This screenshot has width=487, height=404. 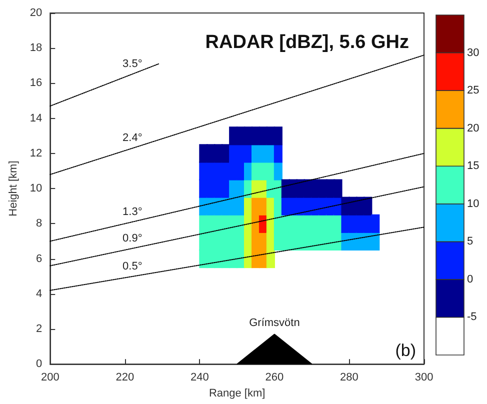 I want to click on series-label: Grímsvötn, so click(x=274, y=322).